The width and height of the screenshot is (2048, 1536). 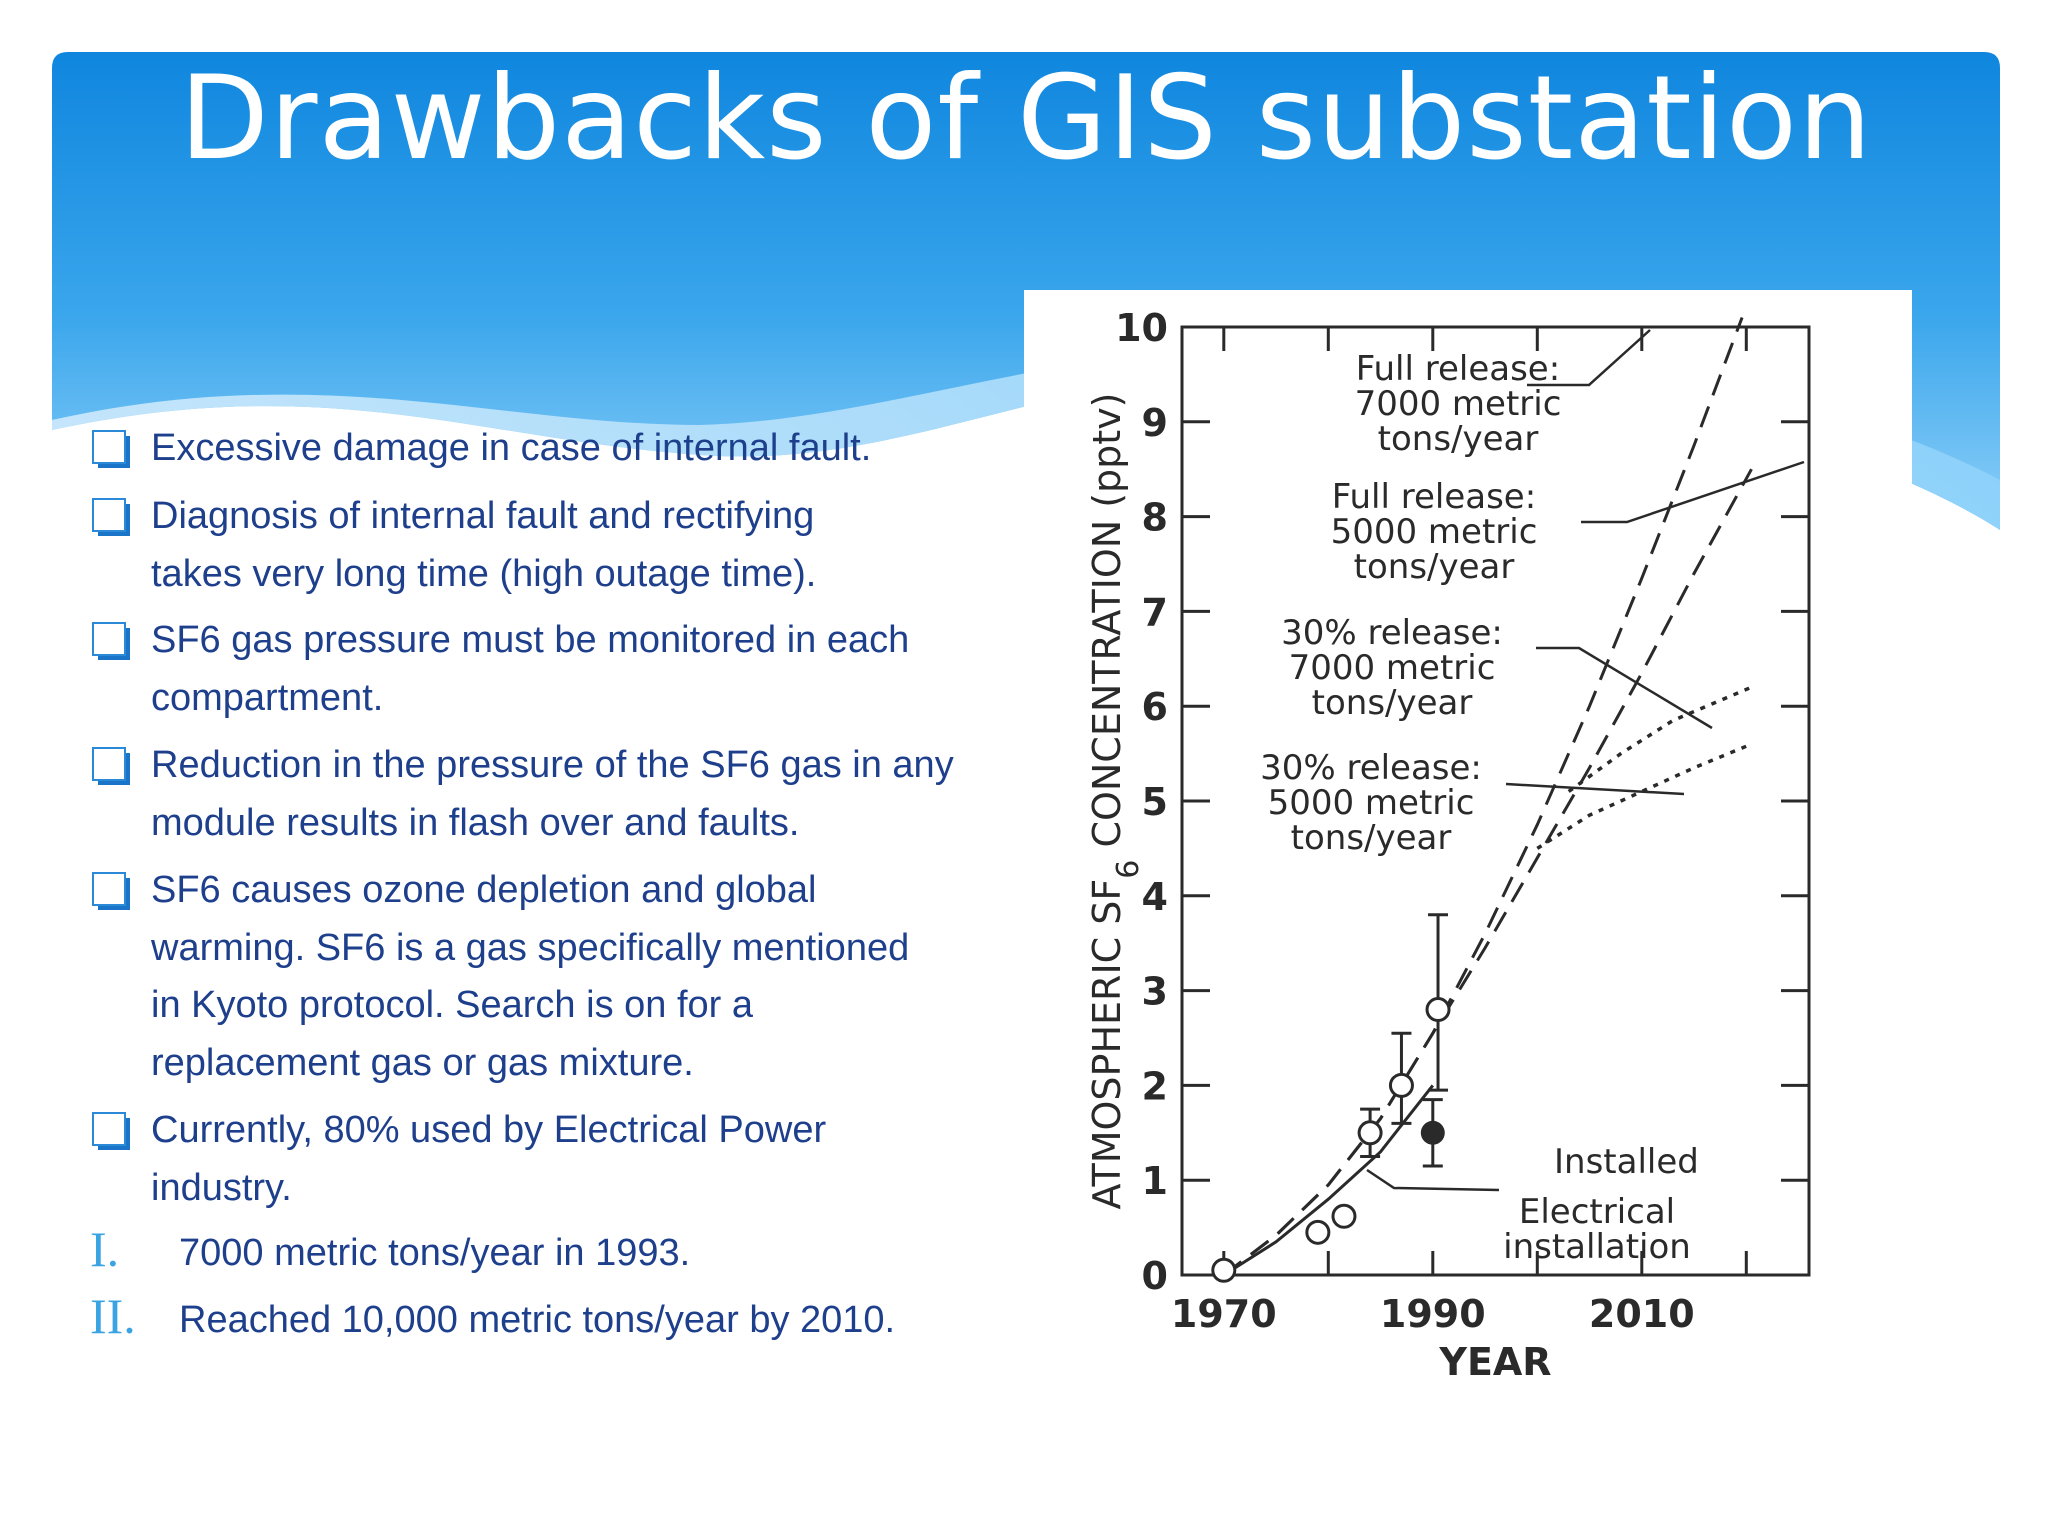 What do you see at coordinates (1155, 612) in the screenshot?
I see `y-tick-label: 7` at bounding box center [1155, 612].